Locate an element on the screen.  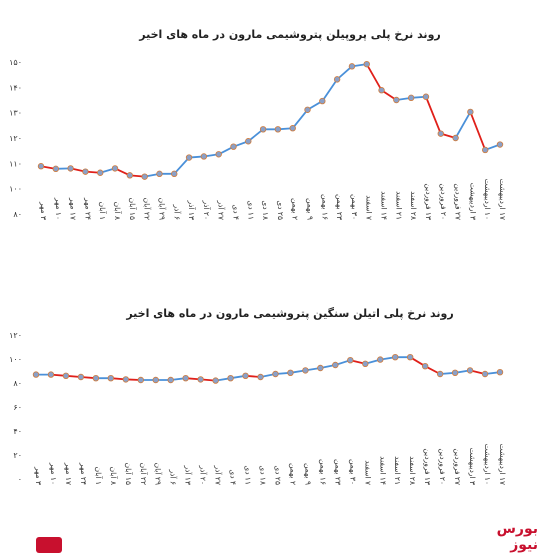
x-tick-label: ۲۲ آبان is located at coordinates (148, 209).